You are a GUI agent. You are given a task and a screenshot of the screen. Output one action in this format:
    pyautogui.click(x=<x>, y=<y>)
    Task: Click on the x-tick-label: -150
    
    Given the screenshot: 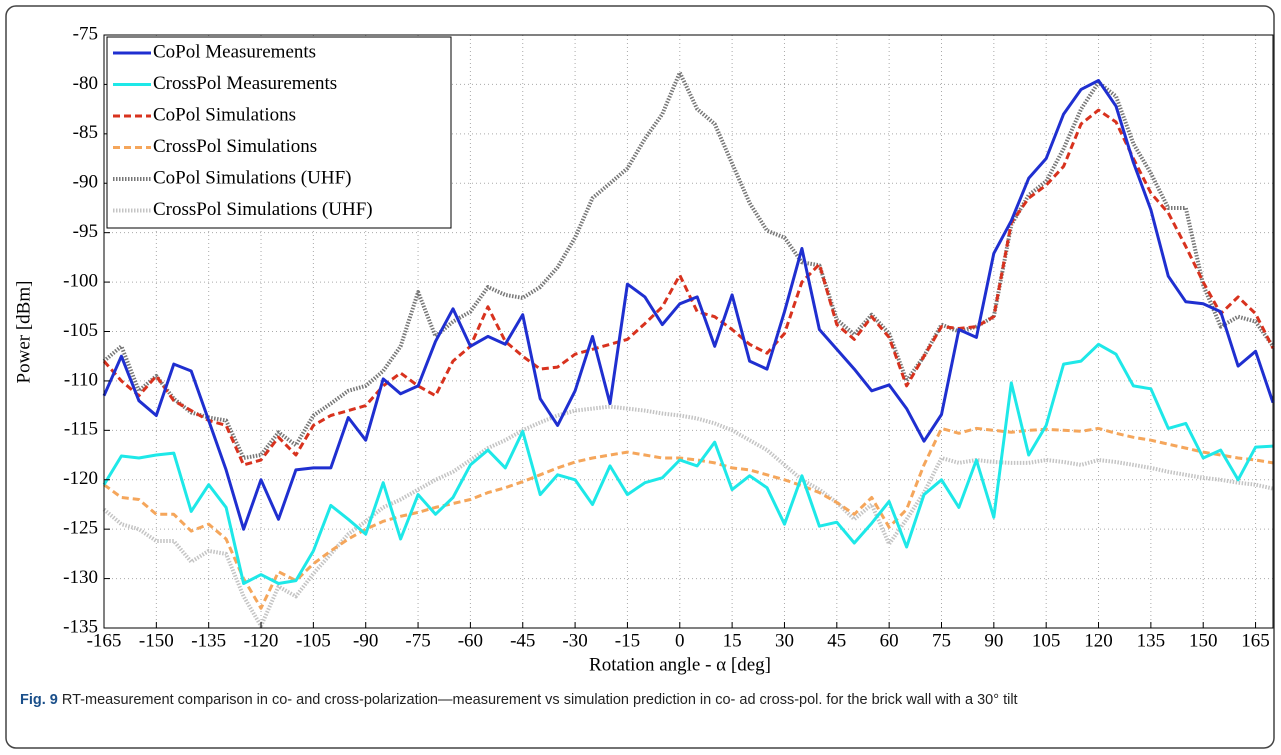 What is the action you would take?
    pyautogui.click(x=156, y=640)
    